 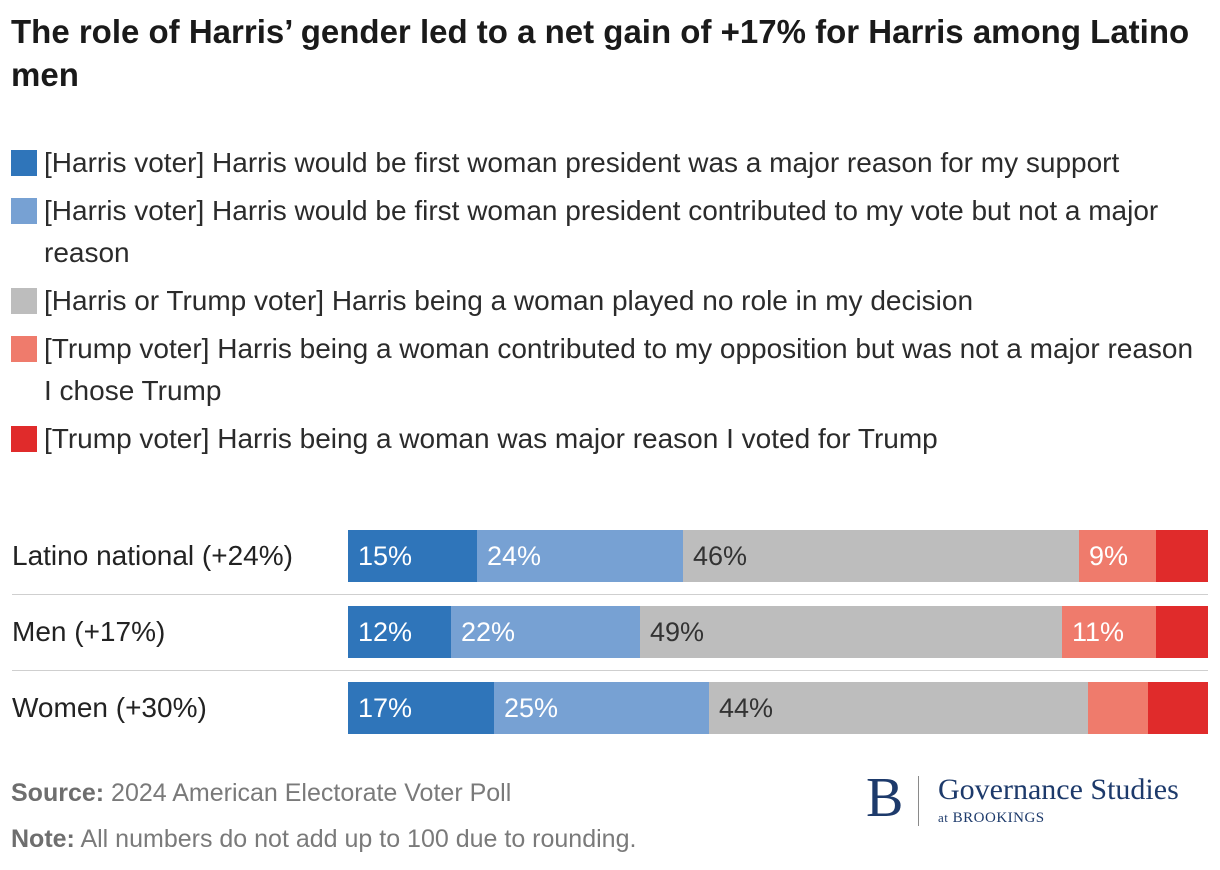 What do you see at coordinates (385, 556) in the screenshot?
I see `data-label: 15%` at bounding box center [385, 556].